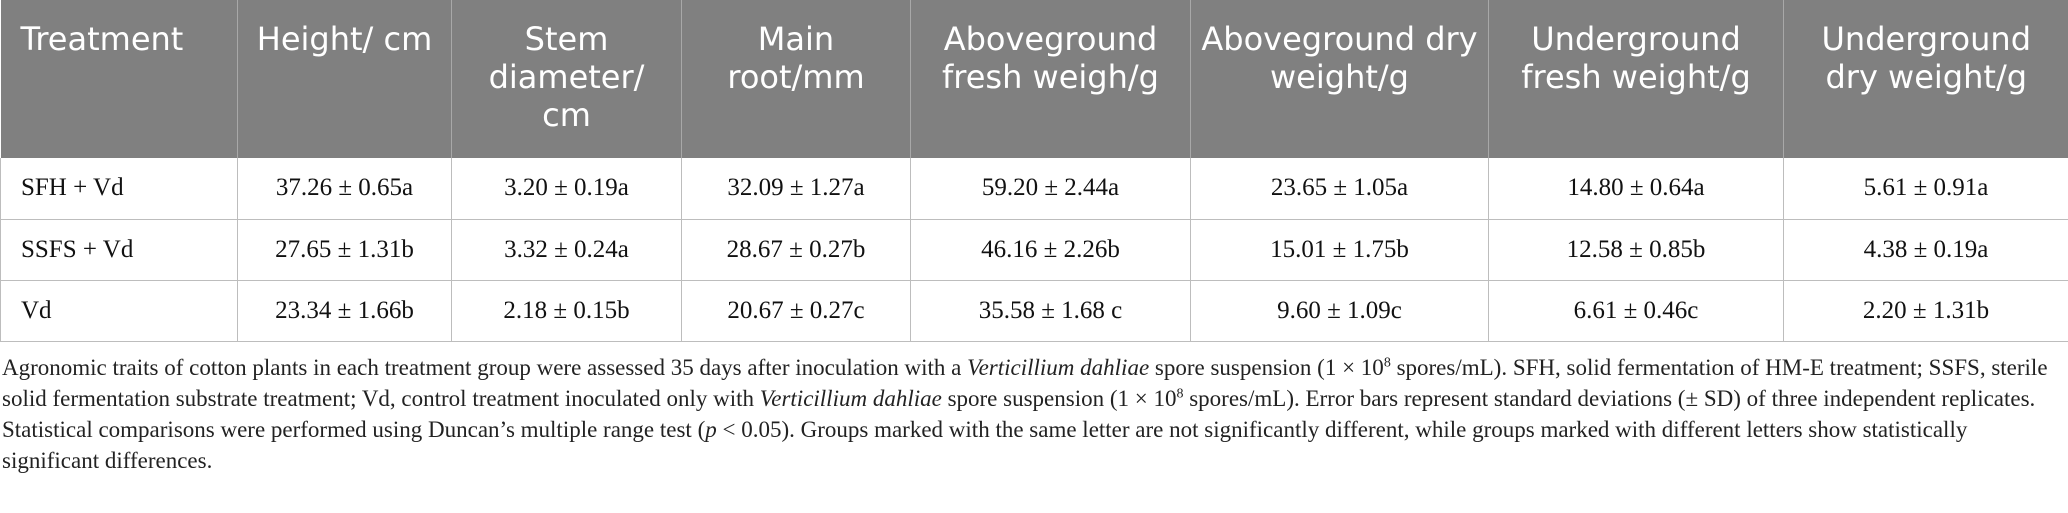  I want to click on table-cell: 59.20 ± 2.44a, so click(1050, 189).